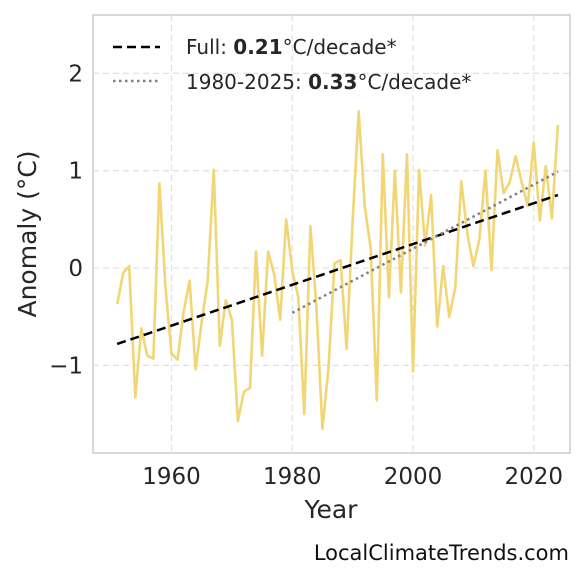  I want to click on legend-label-full: Full: 0.21°C/decade*, so click(291, 47).